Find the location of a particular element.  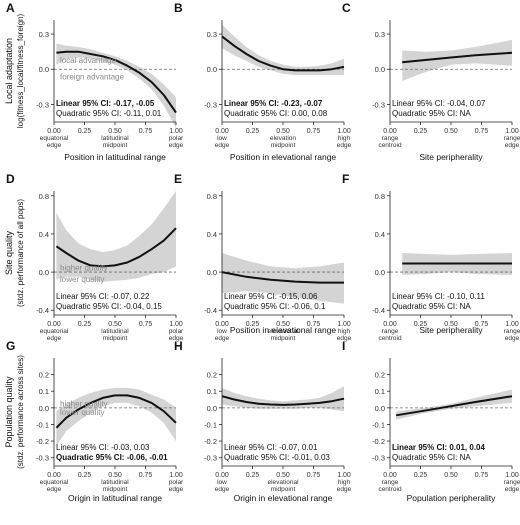

x-axis-label: Position in elevational range is located at coordinates (283, 157).